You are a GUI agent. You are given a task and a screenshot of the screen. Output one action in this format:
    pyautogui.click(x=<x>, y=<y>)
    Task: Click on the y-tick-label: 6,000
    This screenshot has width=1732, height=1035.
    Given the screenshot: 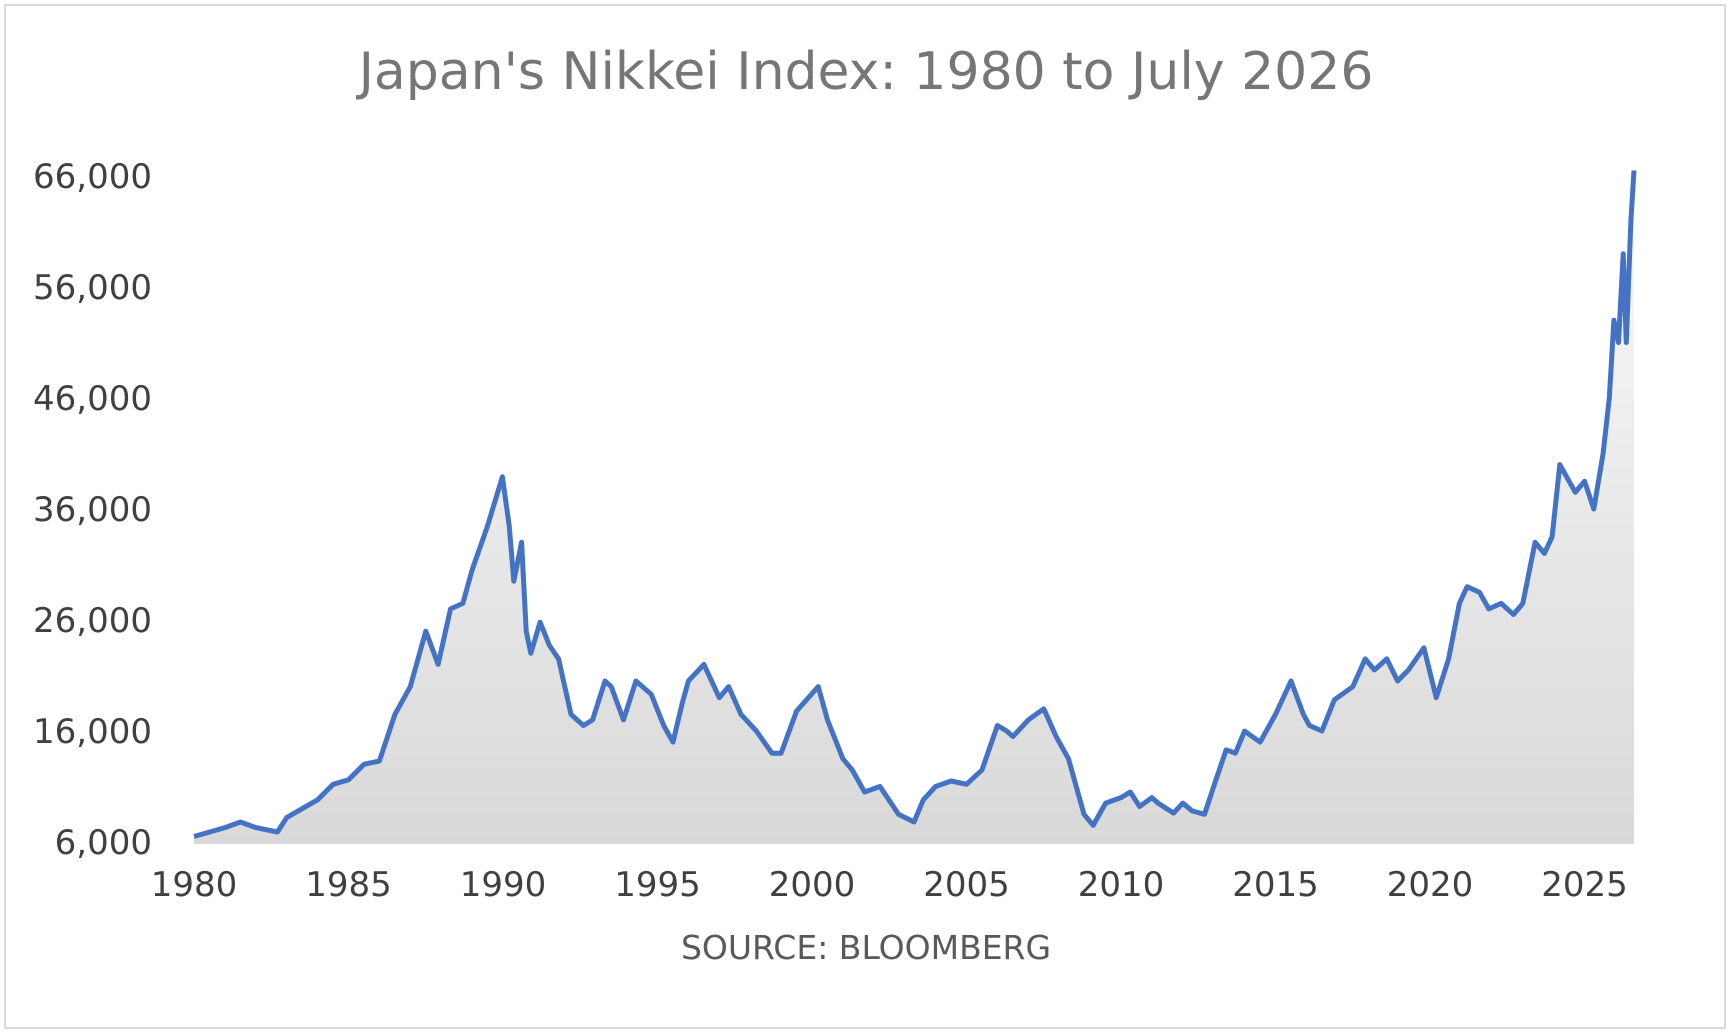 What is the action you would take?
    pyautogui.click(x=103, y=843)
    